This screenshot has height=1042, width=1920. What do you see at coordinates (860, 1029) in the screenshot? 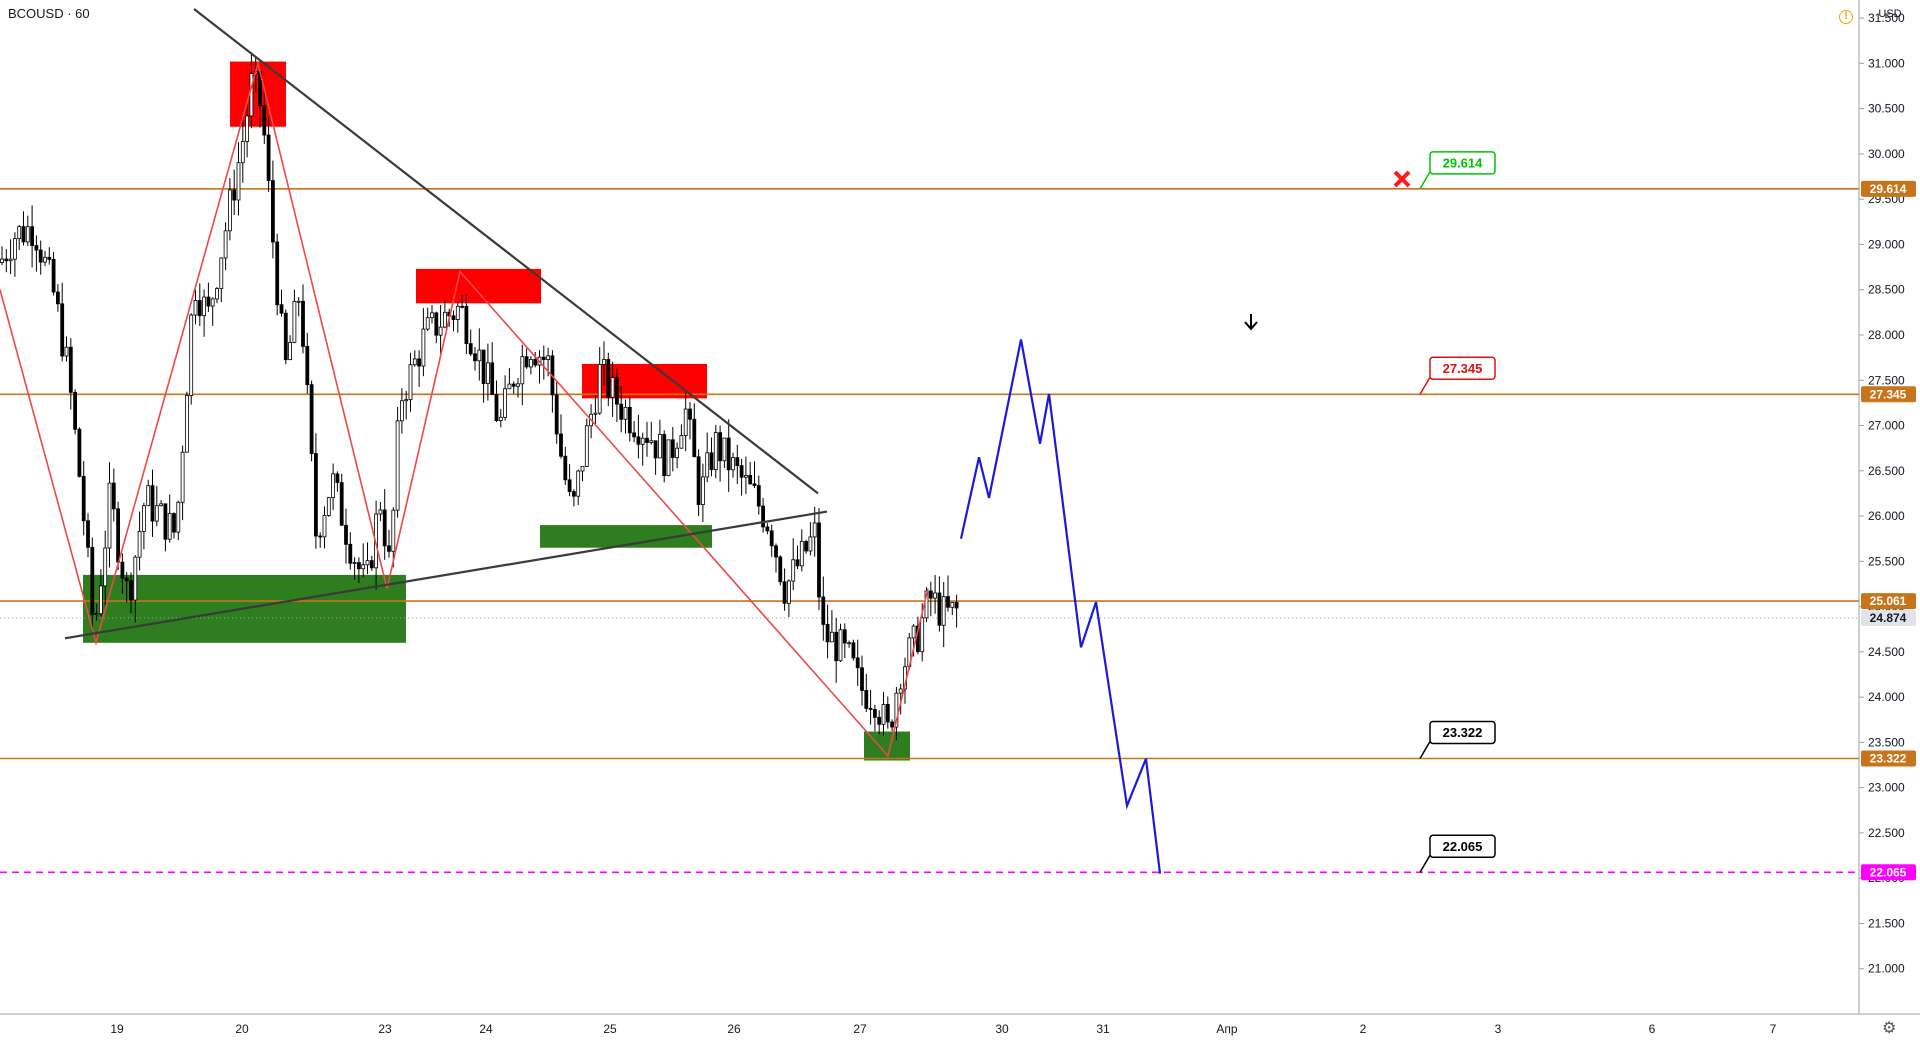
I see `x-tick-label: 27` at bounding box center [860, 1029].